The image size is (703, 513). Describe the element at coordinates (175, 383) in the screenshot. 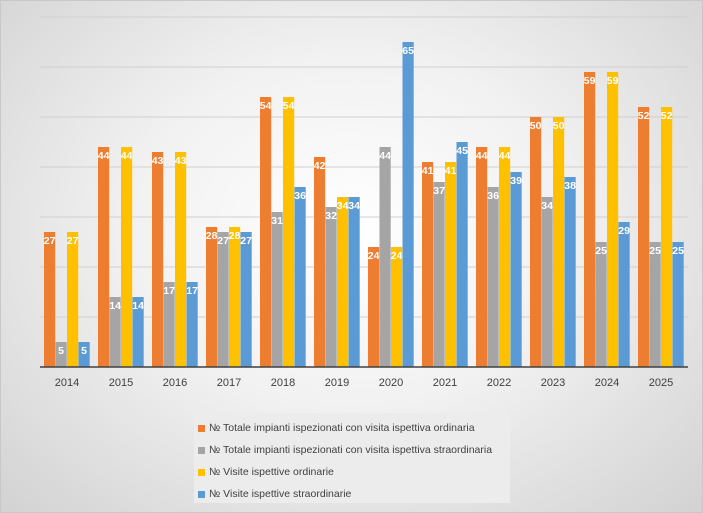

I see `x-tick-label: 2016` at that location.